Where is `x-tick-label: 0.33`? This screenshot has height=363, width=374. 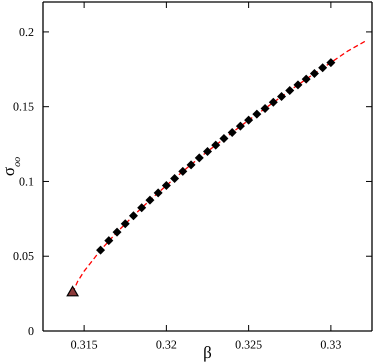
x-tick-label: 0.33 is located at coordinates (331, 345).